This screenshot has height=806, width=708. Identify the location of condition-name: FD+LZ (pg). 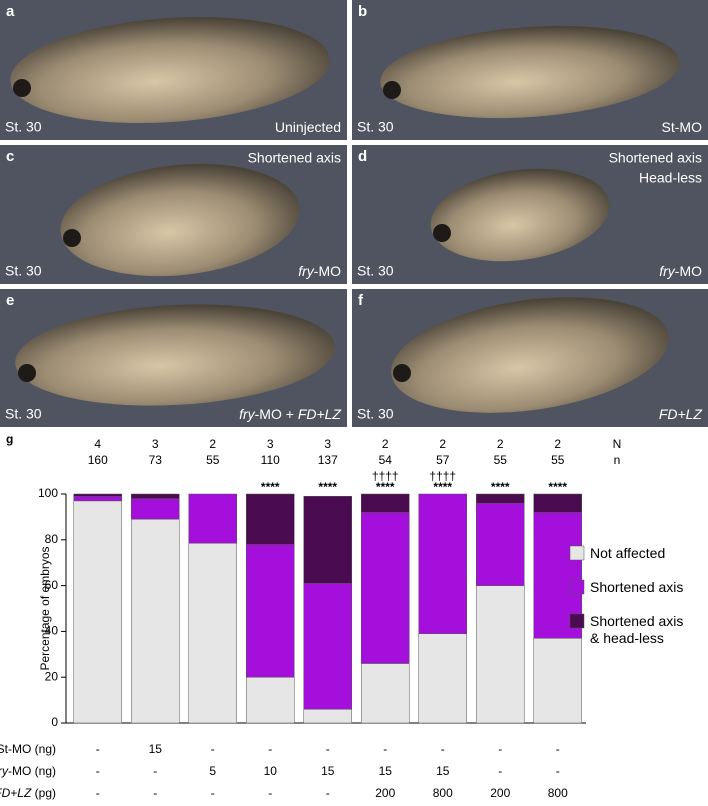
(28, 793).